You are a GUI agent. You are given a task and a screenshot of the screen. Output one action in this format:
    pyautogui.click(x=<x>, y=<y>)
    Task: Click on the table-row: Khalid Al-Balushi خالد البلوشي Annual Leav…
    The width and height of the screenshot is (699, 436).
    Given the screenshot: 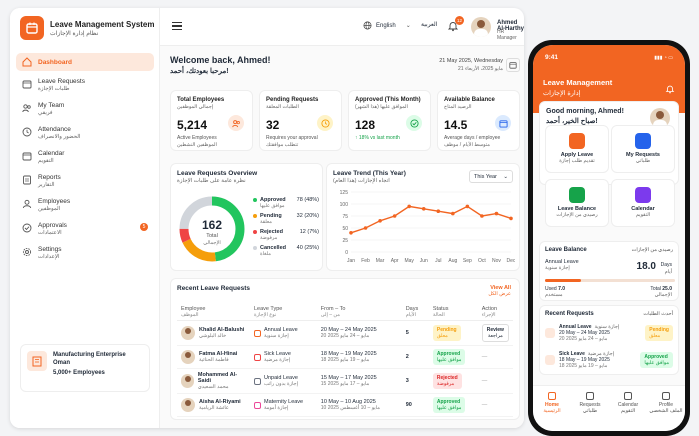 What is the action you would take?
    pyautogui.click(x=345, y=333)
    